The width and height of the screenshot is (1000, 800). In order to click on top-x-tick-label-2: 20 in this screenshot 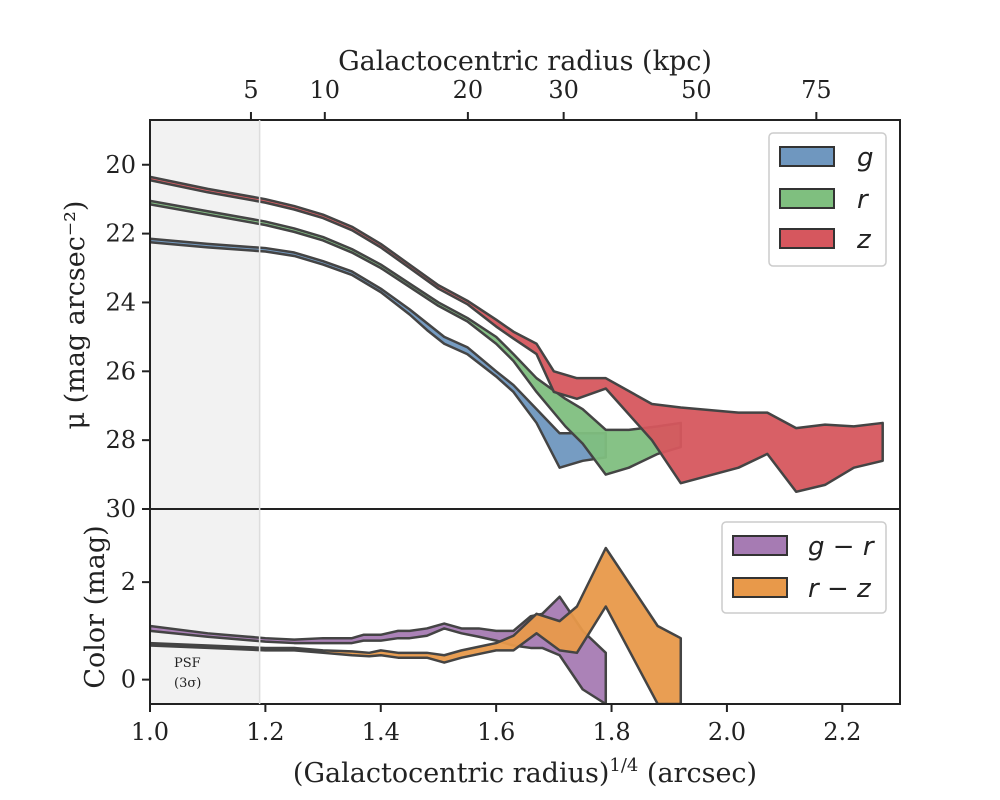, I will do `click(468, 90)`.